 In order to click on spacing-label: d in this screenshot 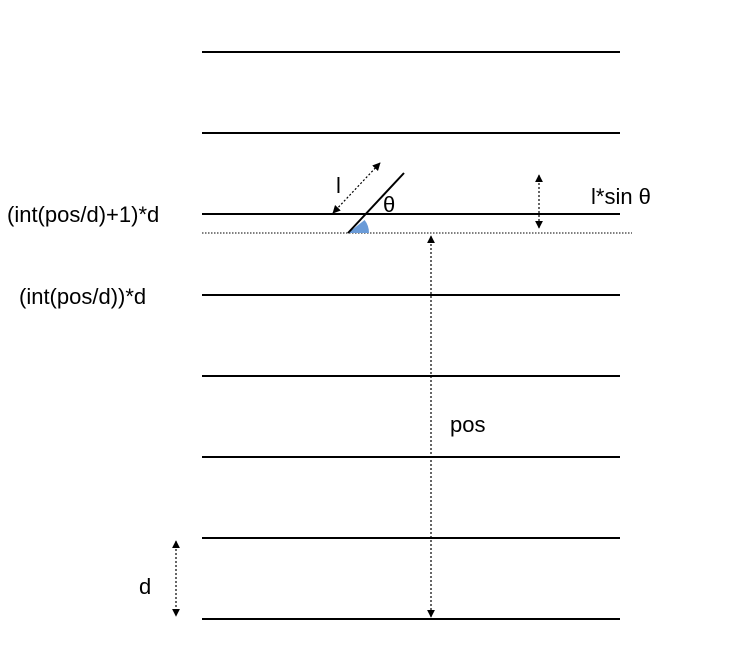, I will do `click(145, 586)`.